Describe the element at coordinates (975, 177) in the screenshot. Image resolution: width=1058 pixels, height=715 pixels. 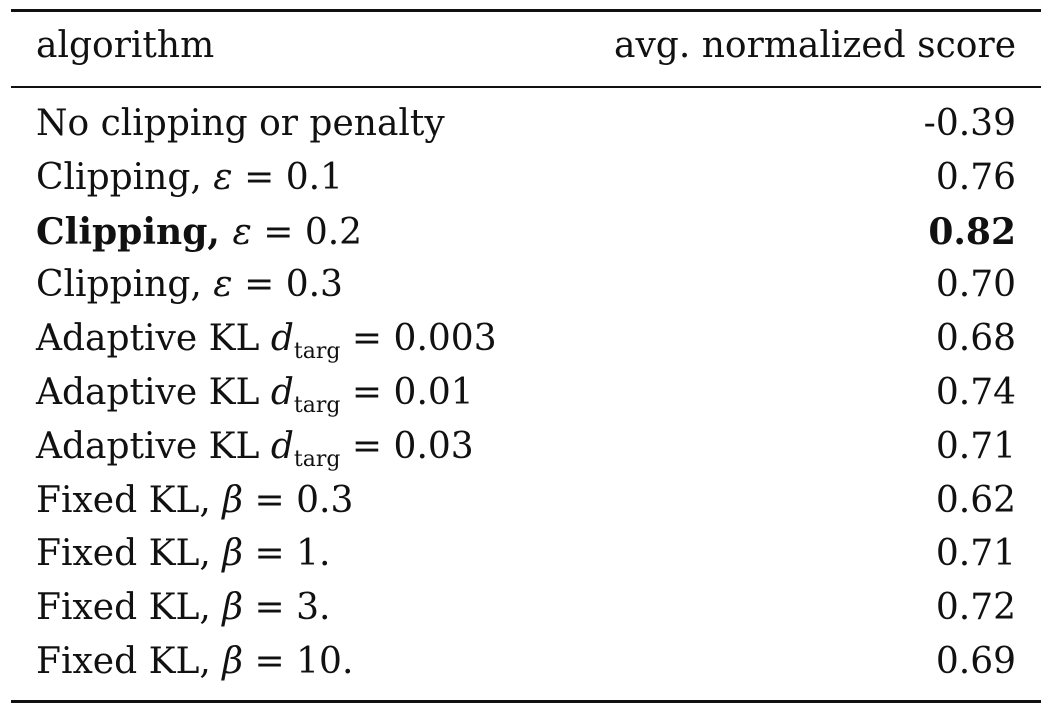
I see `score-cell: 0.76` at that location.